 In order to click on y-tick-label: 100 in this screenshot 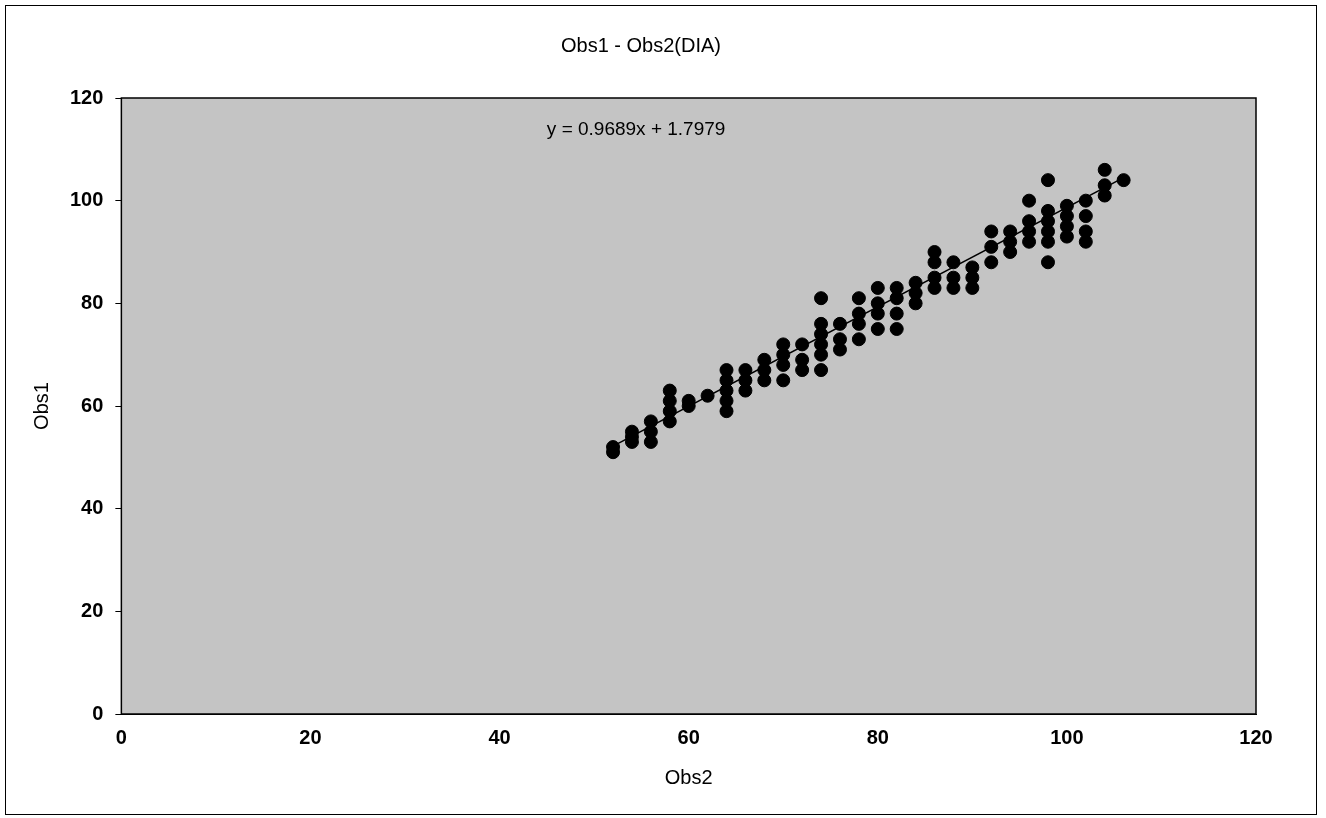, I will do `click(86, 199)`.